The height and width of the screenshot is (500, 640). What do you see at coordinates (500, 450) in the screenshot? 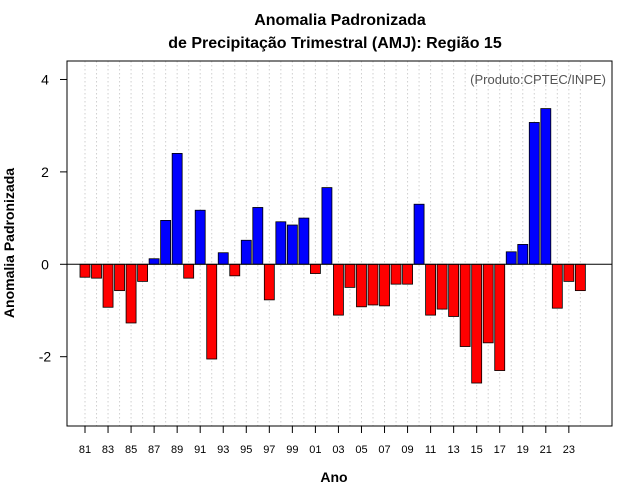
I see `x-tick-label: 17` at bounding box center [500, 450].